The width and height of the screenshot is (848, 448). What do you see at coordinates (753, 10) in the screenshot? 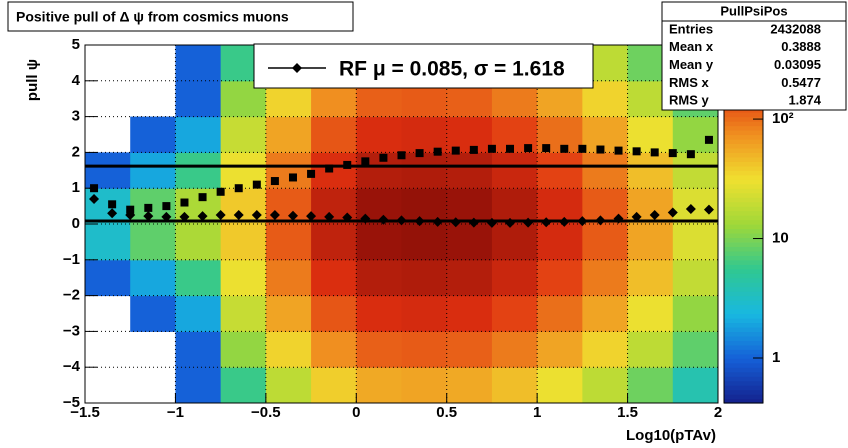
I see `stats-title: PullPsiPos` at bounding box center [753, 10].